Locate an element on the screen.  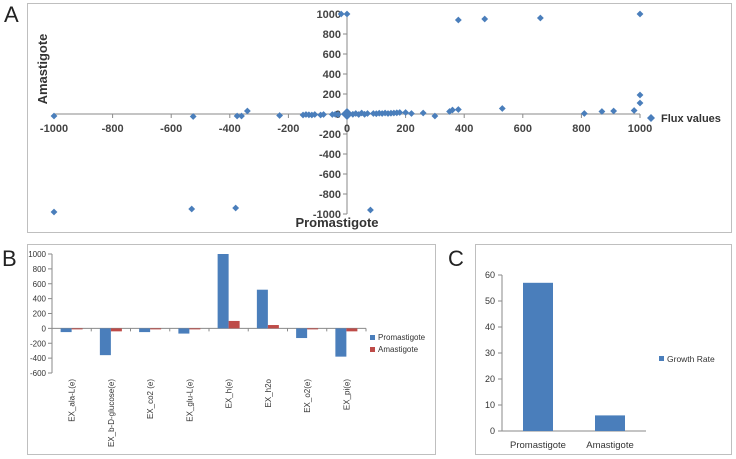
x-tick-label: 600 is located at coordinates (523, 129).